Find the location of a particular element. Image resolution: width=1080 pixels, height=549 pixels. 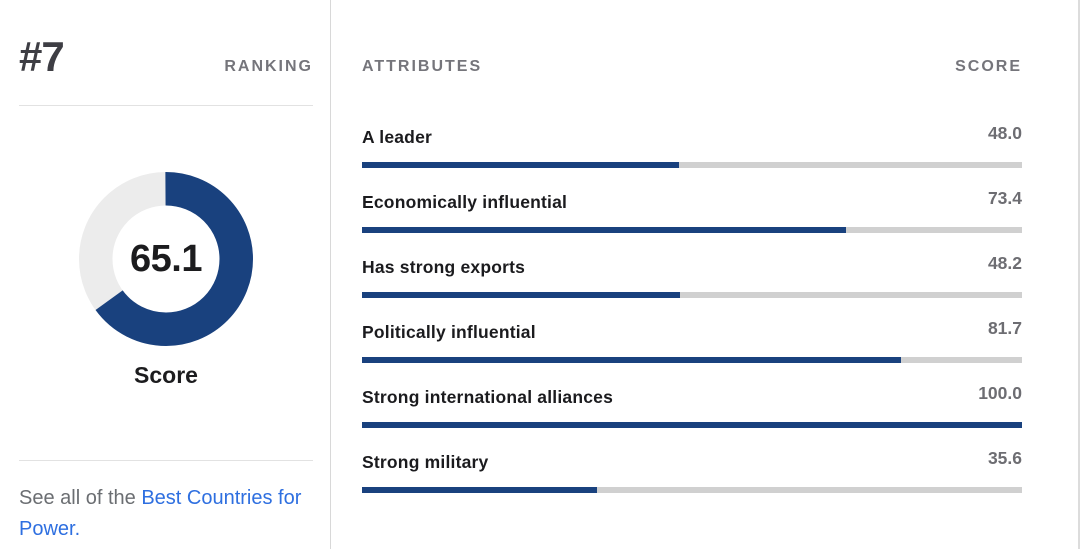

attributes-column-header: ATTRIBUTES is located at coordinates (422, 66).